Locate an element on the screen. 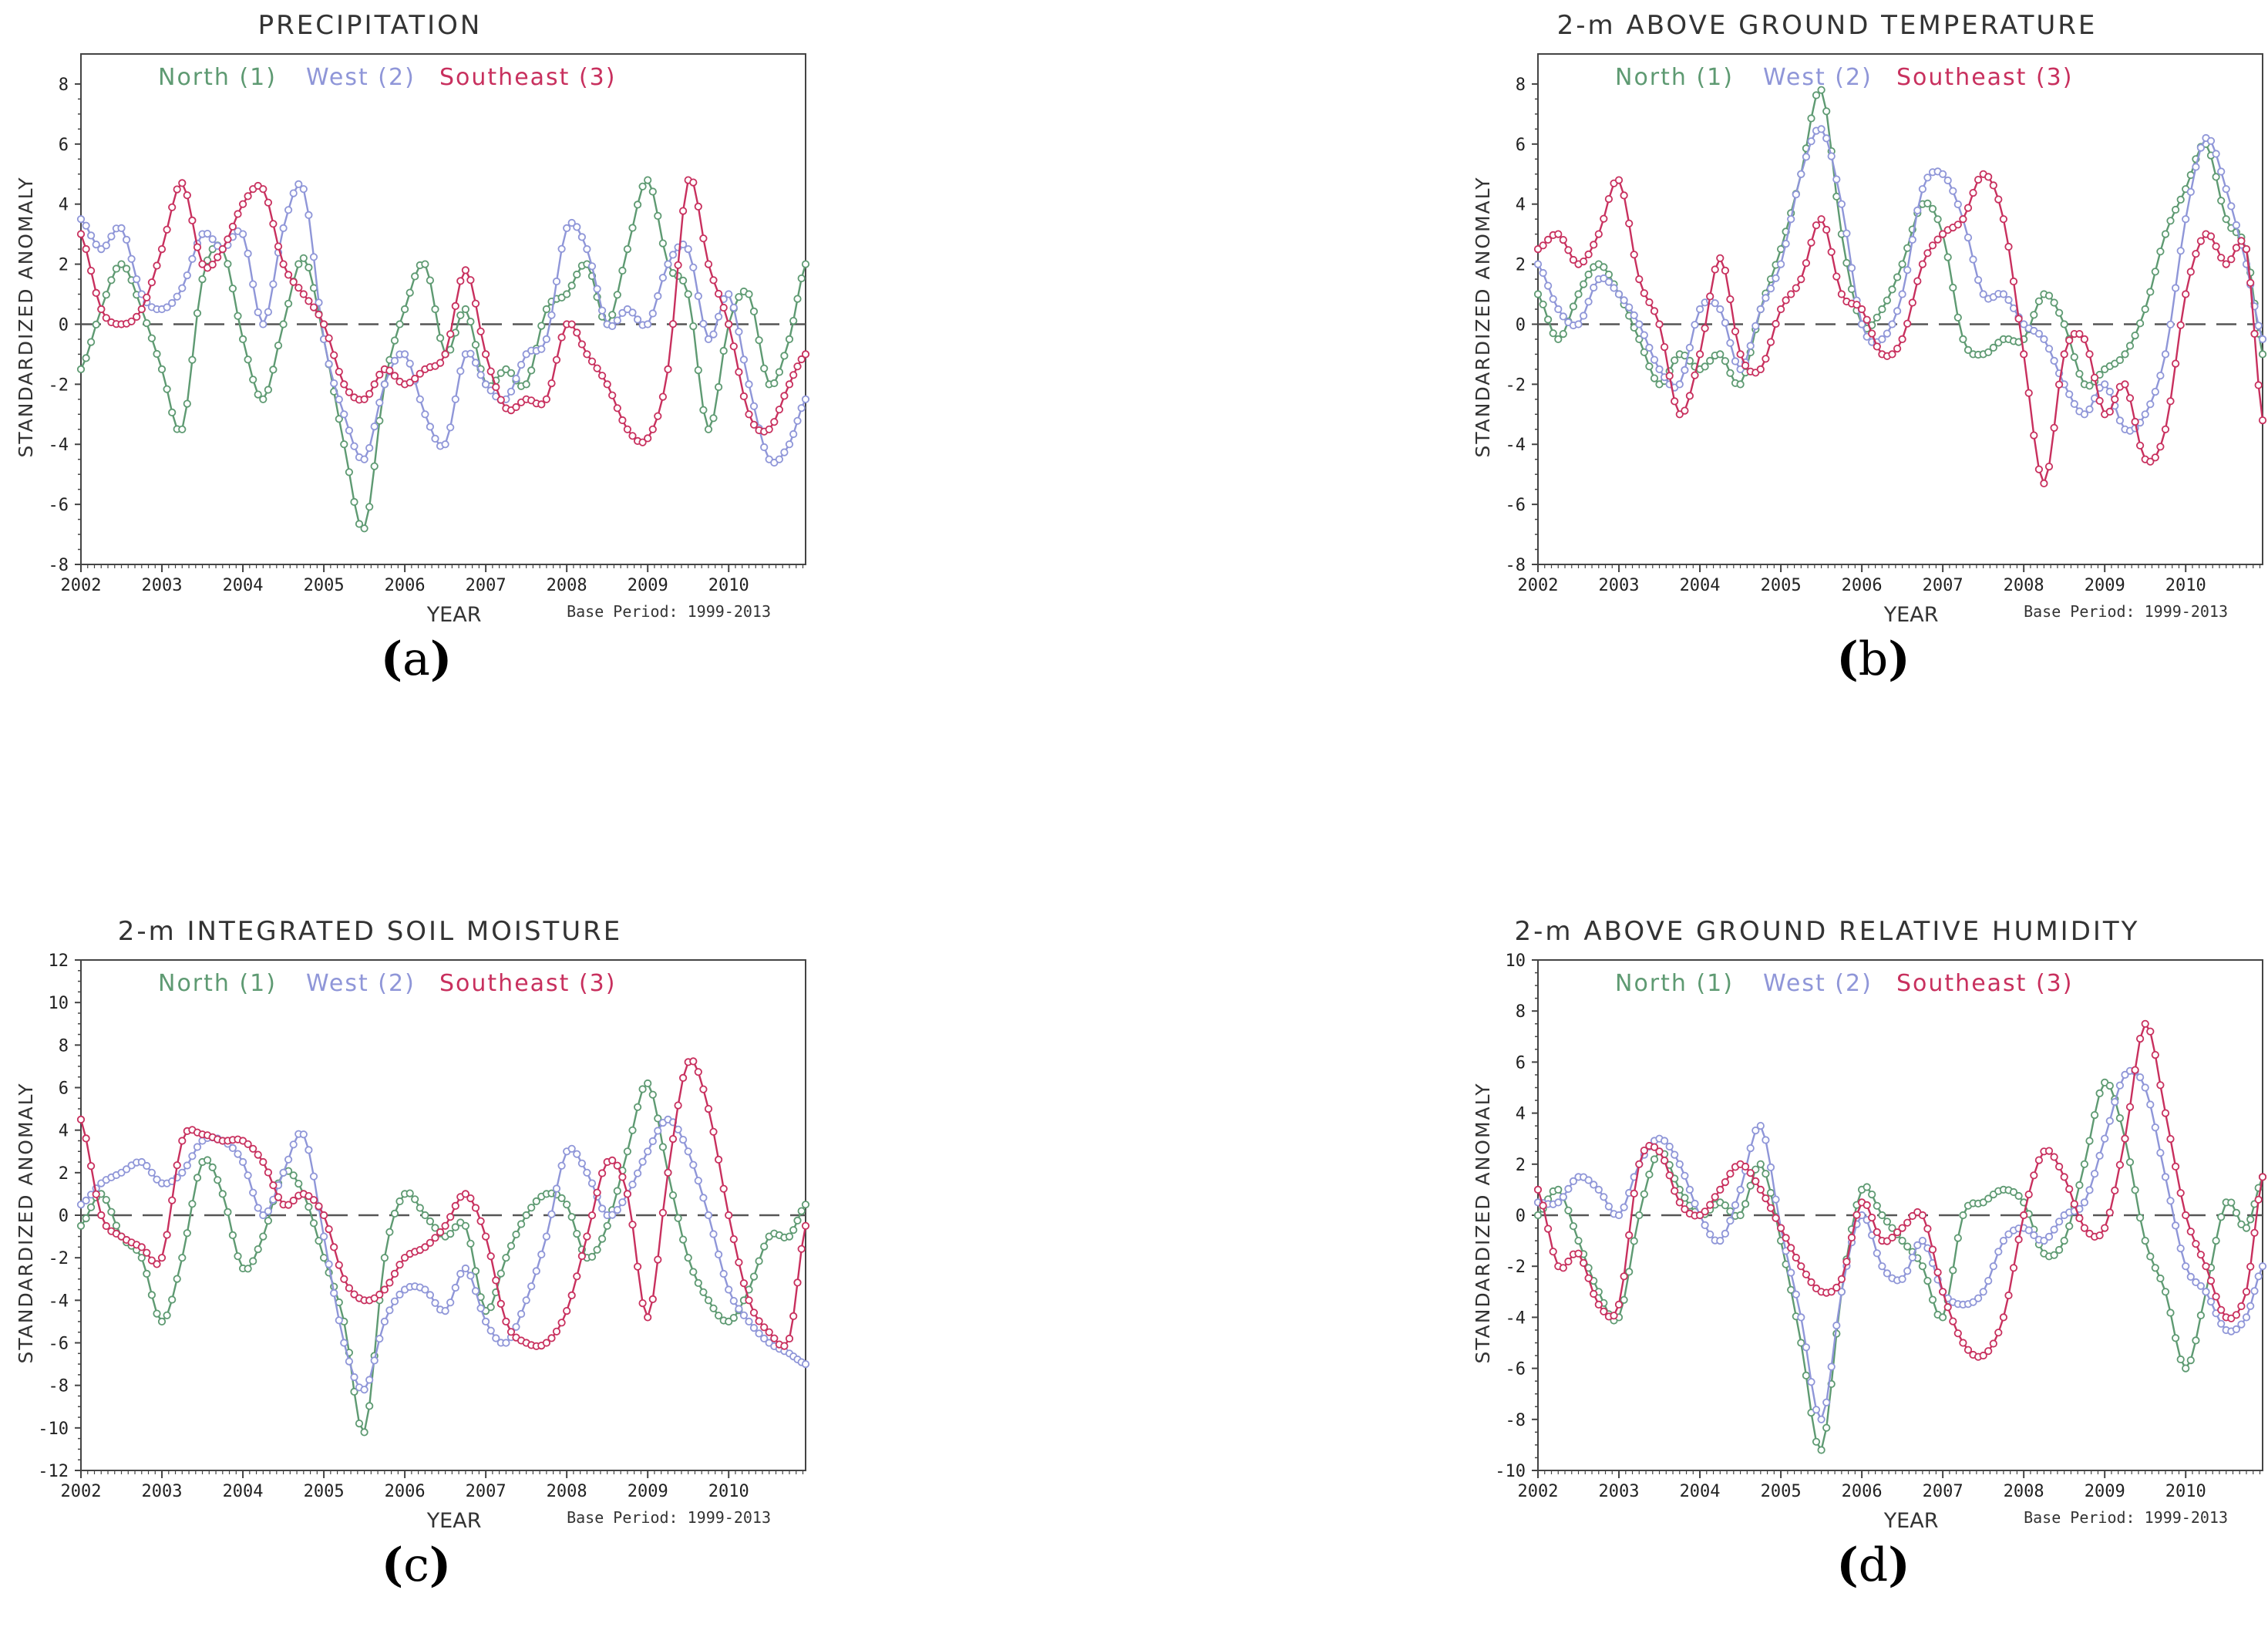 The height and width of the screenshot is (1637, 2268). y-tick-label: 8 is located at coordinates (64, 1046).